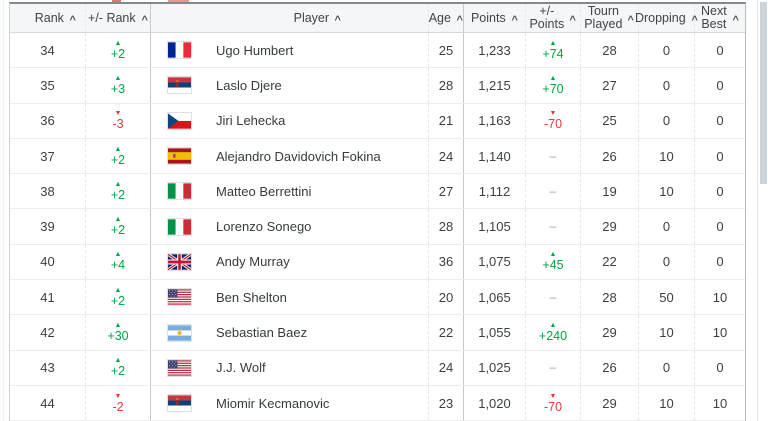  Describe the element at coordinates (494, 156) in the screenshot. I see `points-cell-value: 1,140` at that location.